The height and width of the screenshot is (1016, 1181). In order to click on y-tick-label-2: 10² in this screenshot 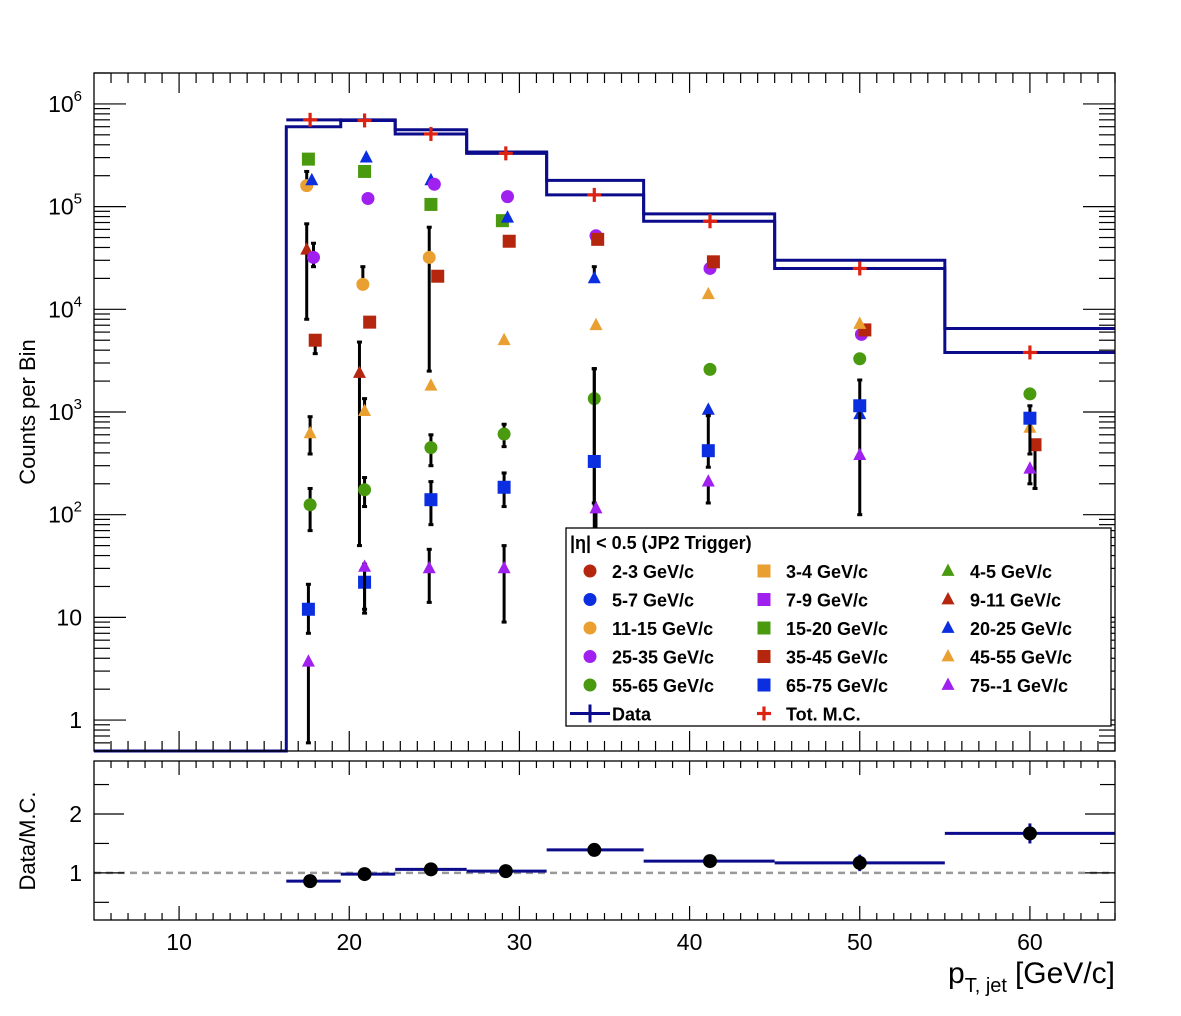, I will do `click(65, 513)`.